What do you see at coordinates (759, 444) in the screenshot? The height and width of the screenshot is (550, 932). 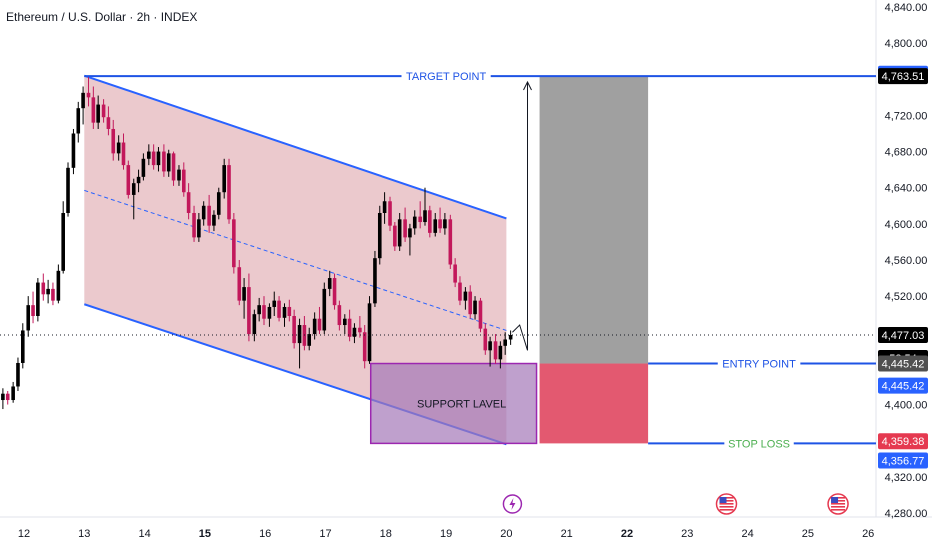 I see `stop-label: STOP LOSS` at bounding box center [759, 444].